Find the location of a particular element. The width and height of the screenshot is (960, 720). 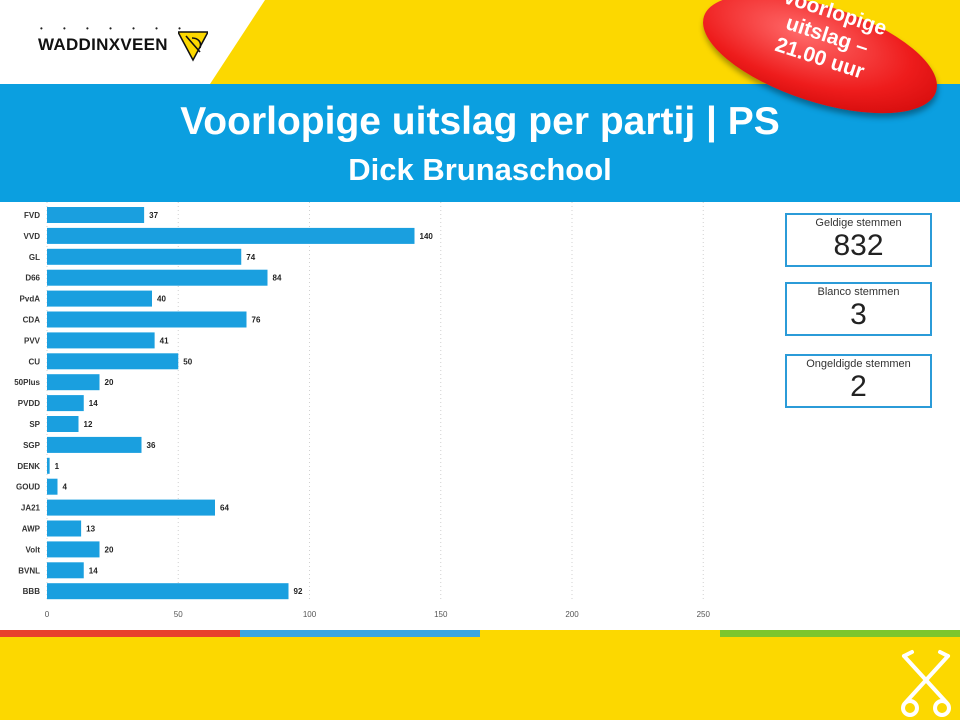

data-label: 1 is located at coordinates (57, 466).